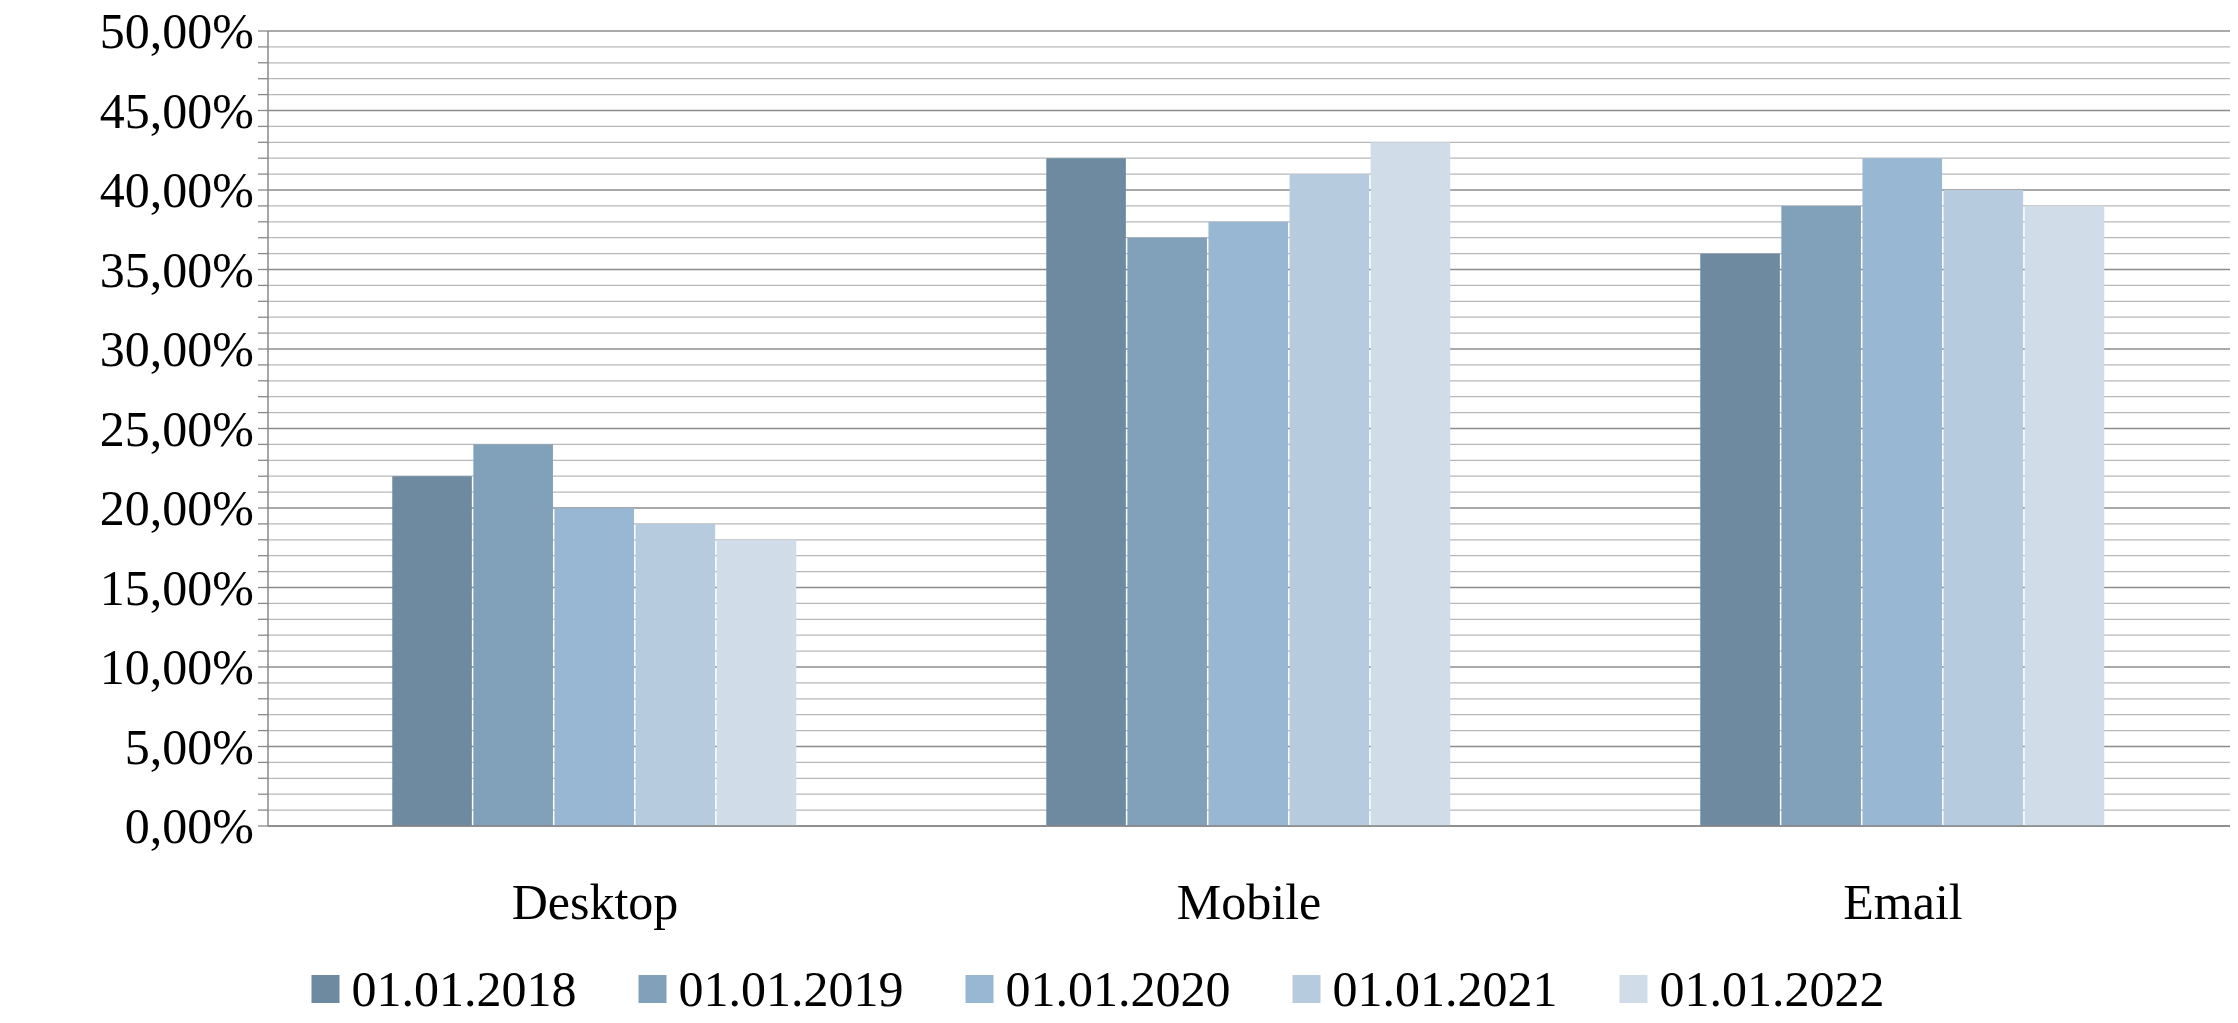 This screenshot has height=1023, width=2238. What do you see at coordinates (176, 110) in the screenshot?
I see `y-tick-label: 45,00%` at bounding box center [176, 110].